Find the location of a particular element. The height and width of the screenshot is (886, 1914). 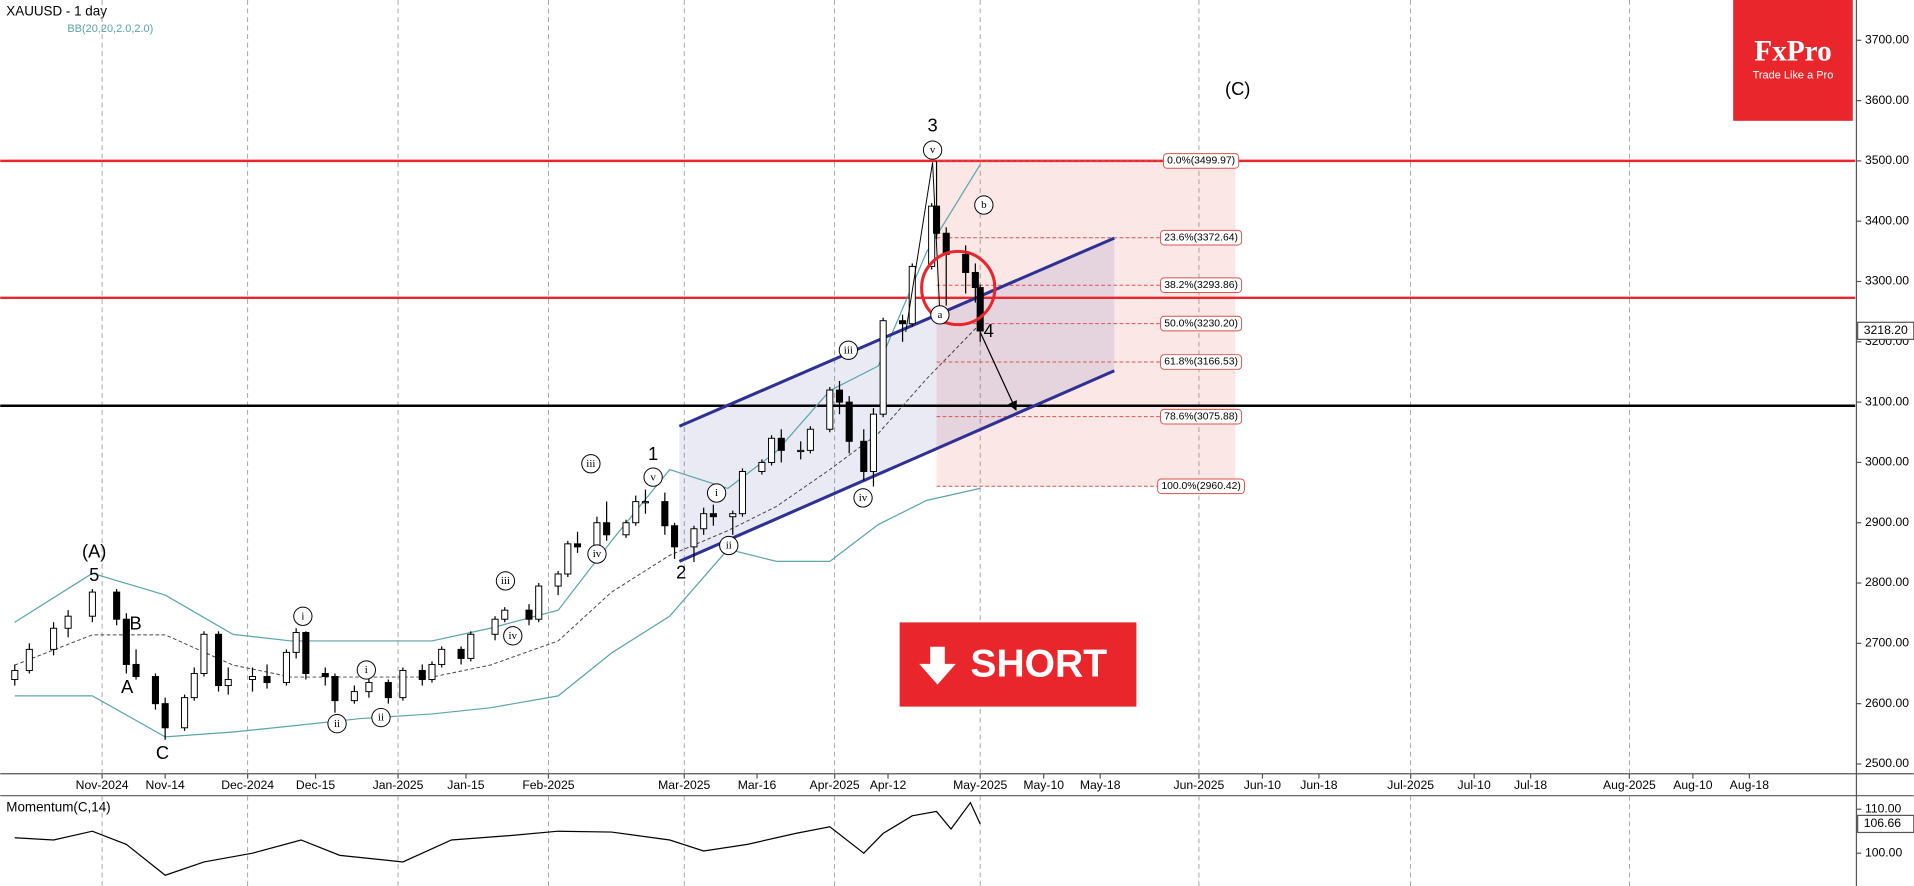

last-momentum-label: 106.66 is located at coordinates (1882, 823).